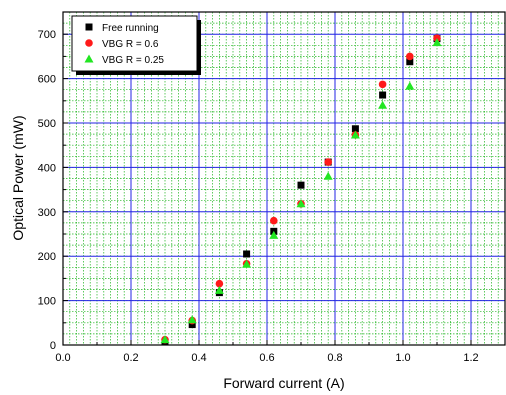 The height and width of the screenshot is (395, 506). Describe the element at coordinates (53, 346) in the screenshot. I see `y-tick-label: 0` at that location.